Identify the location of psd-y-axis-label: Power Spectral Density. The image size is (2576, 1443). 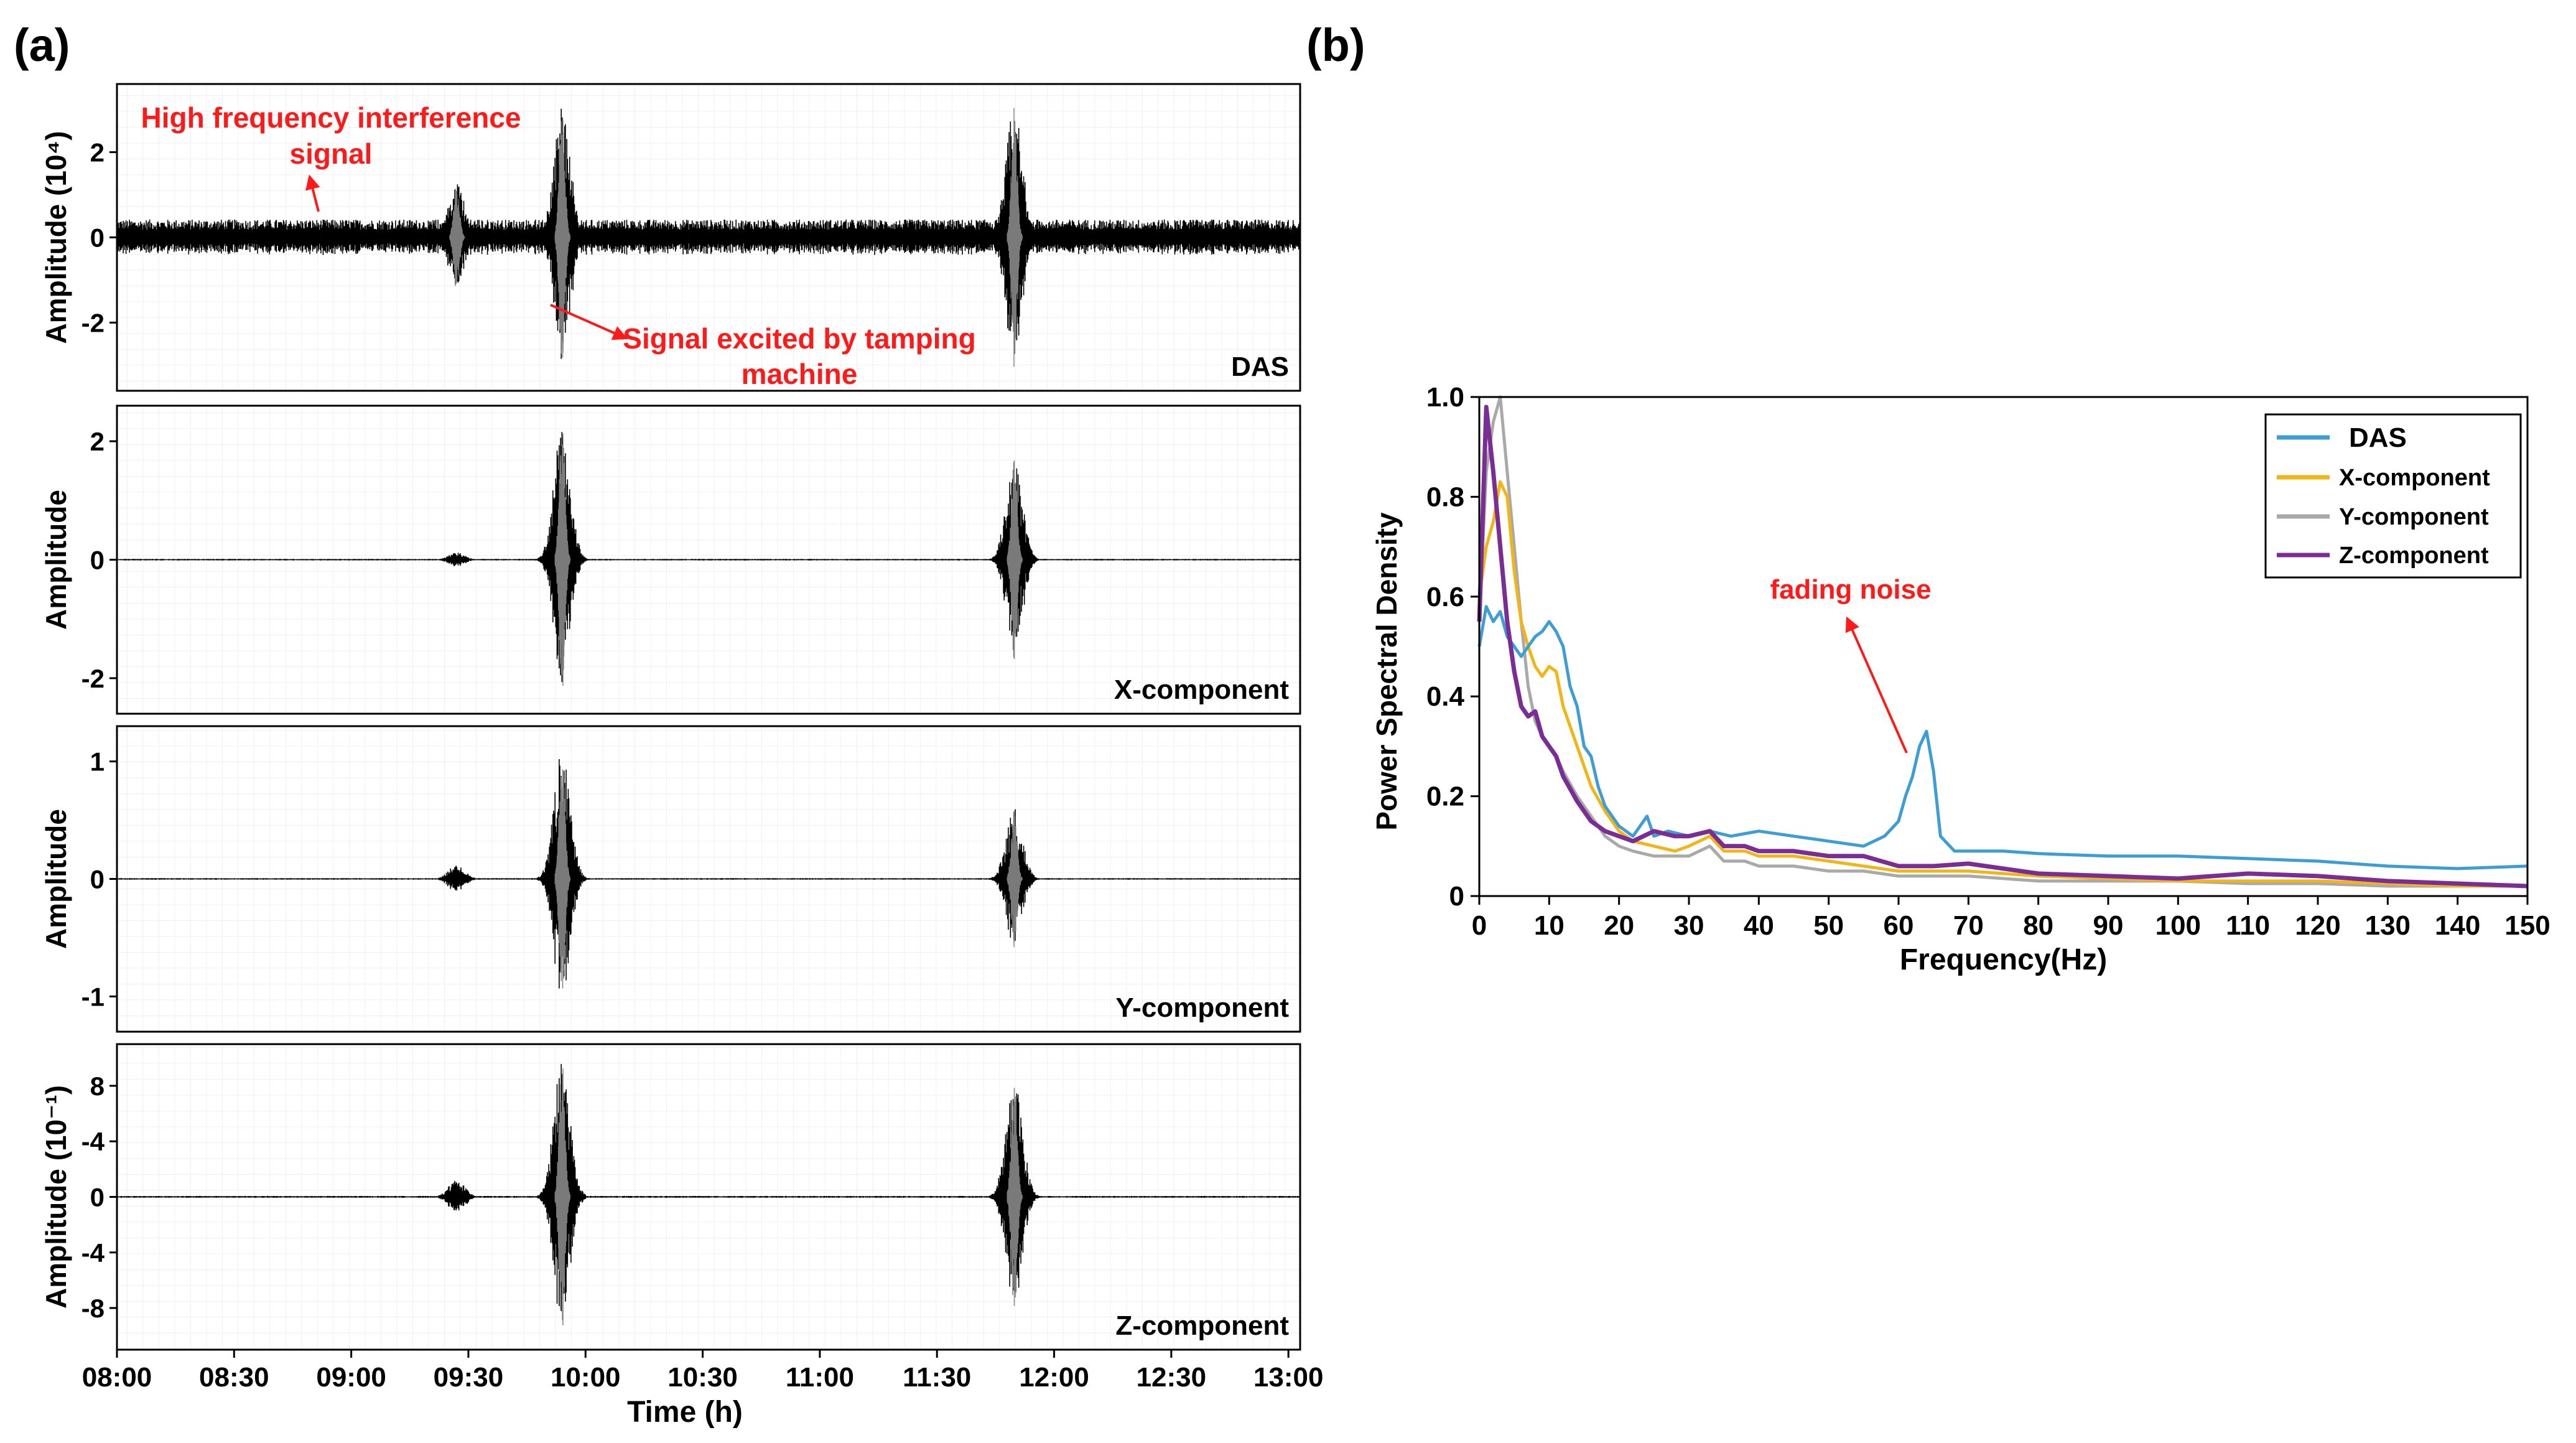
(1386, 671).